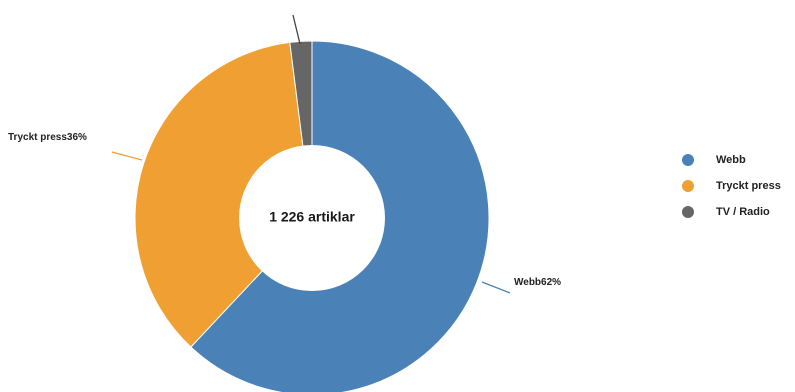 This screenshot has width=795, height=392. What do you see at coordinates (688, 186) in the screenshot?
I see `legend-marker-tryckt-press` at bounding box center [688, 186].